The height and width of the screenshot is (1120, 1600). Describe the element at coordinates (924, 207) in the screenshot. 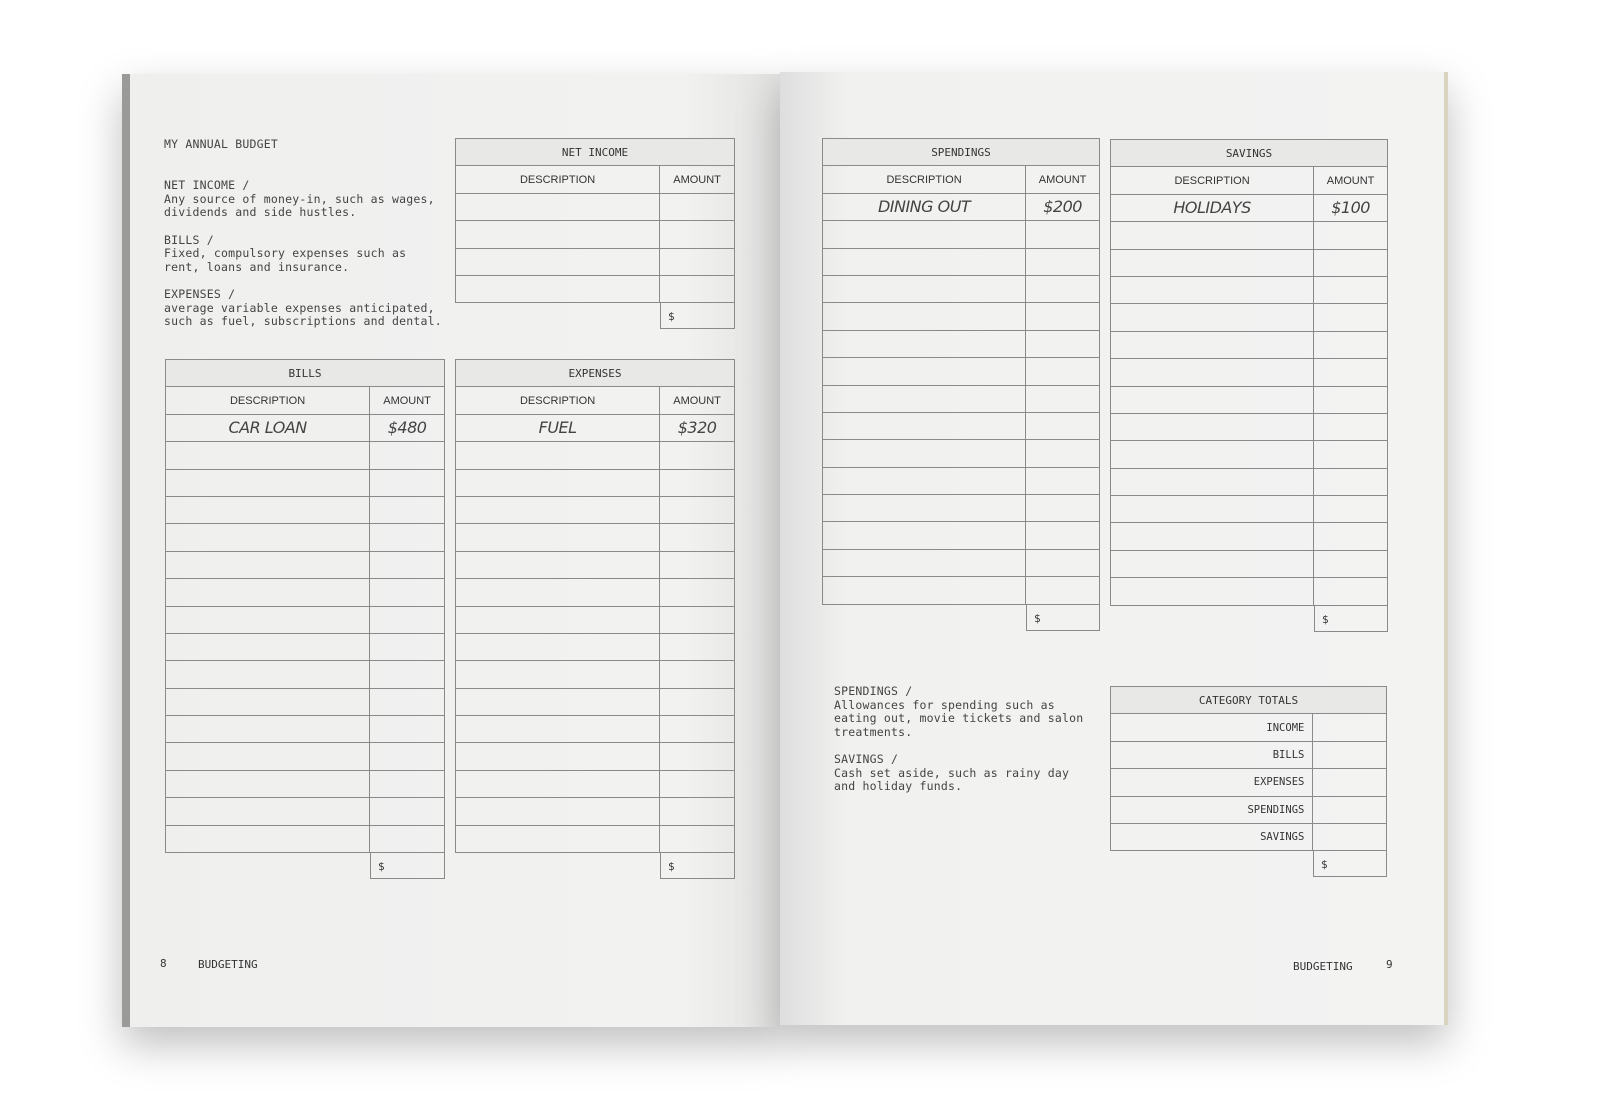

I see `description-cell: DINING OUT` at that location.